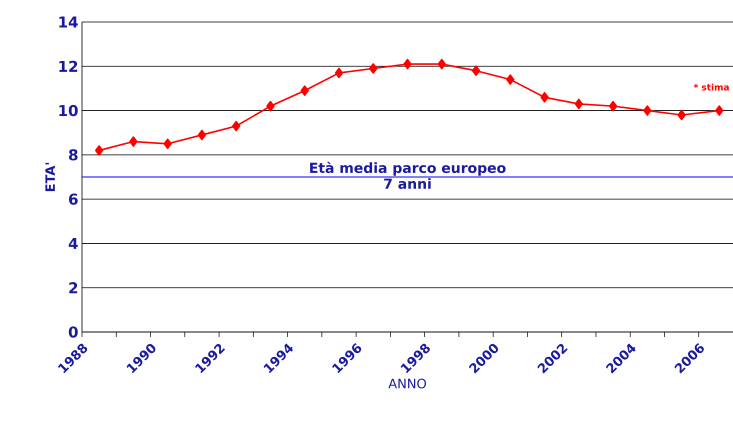 The width and height of the screenshot is (733, 426). Describe the element at coordinates (408, 169) in the screenshot. I see `ref-line-label: Età media parco europeo` at that location.